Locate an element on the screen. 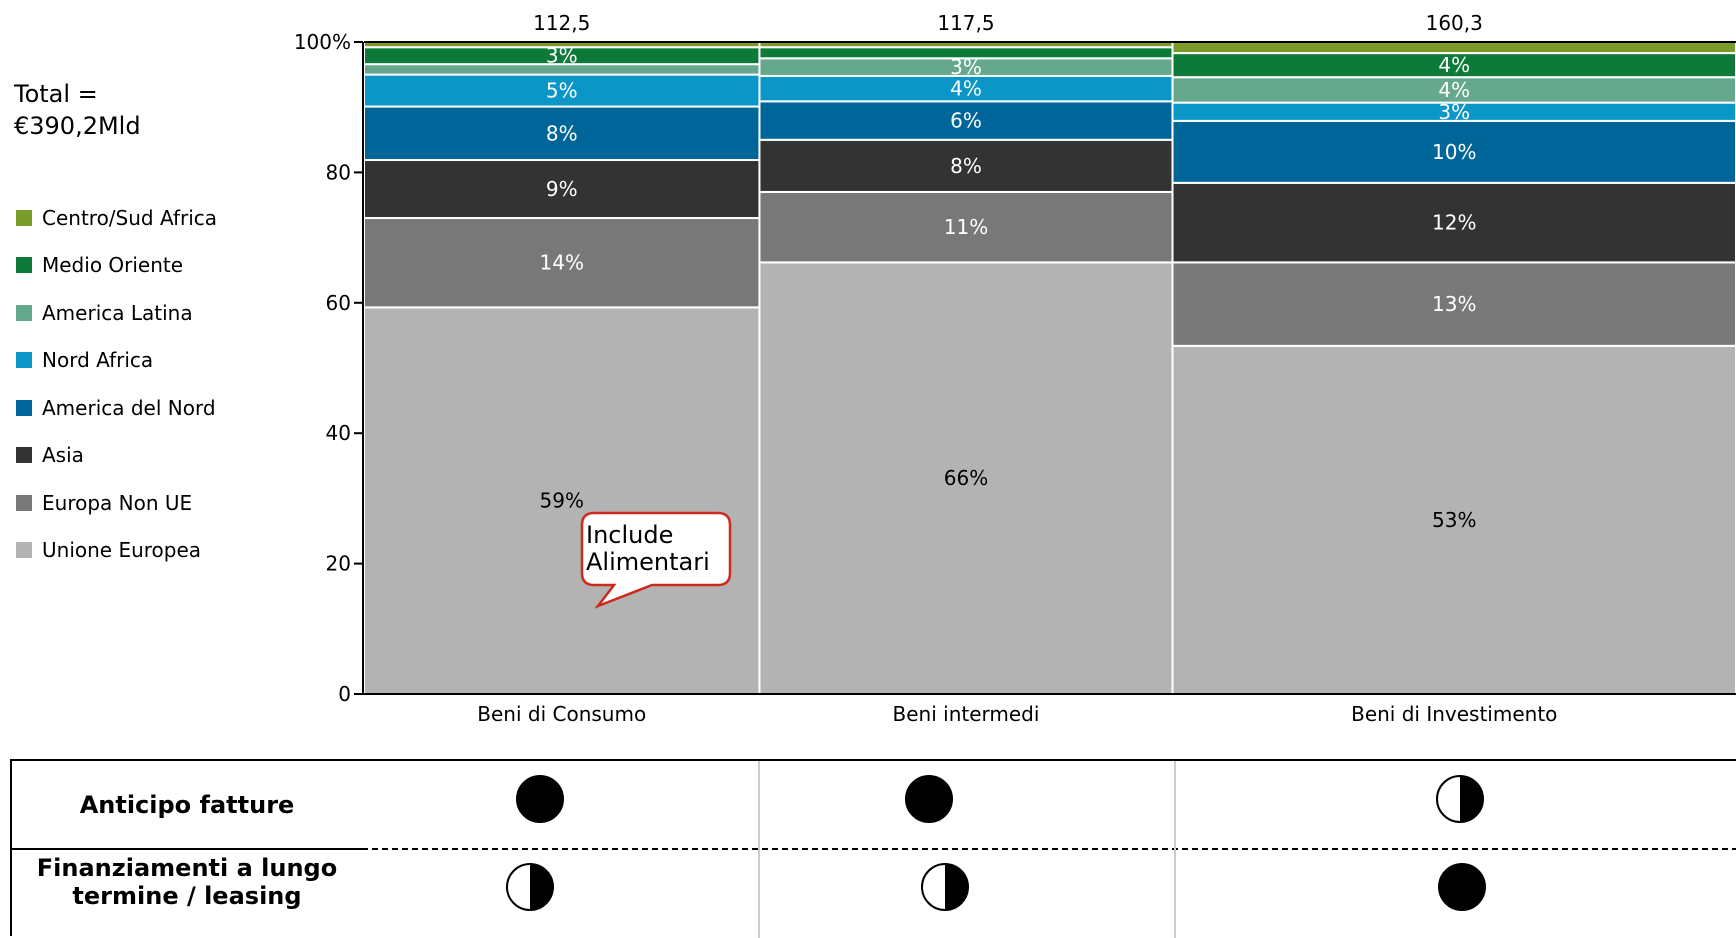 The width and height of the screenshot is (1736, 938). bar-data-label: 14% is located at coordinates (562, 263).